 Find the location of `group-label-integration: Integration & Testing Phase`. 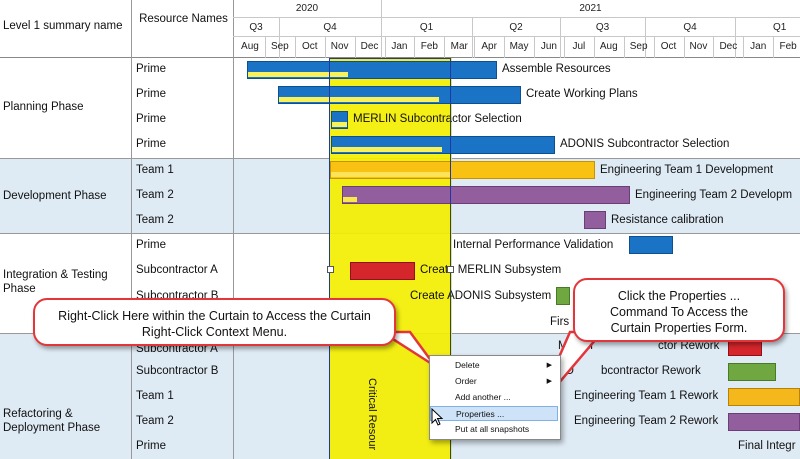

group-label-integration: Integration & Testing Phase is located at coordinates (55, 282).